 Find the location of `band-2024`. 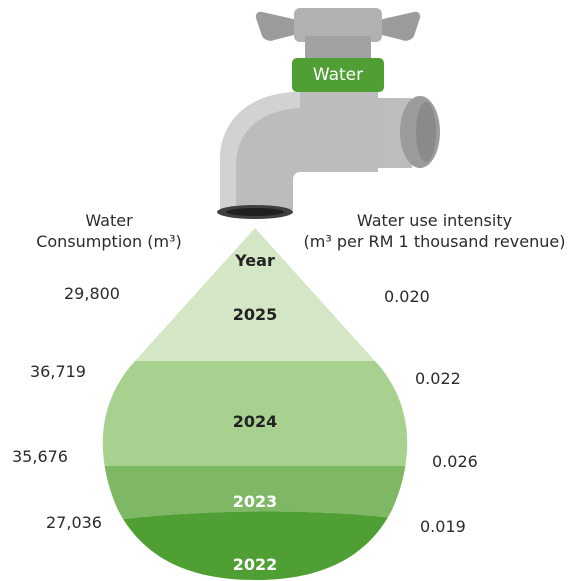

band-2024 is located at coordinates (255, 413).